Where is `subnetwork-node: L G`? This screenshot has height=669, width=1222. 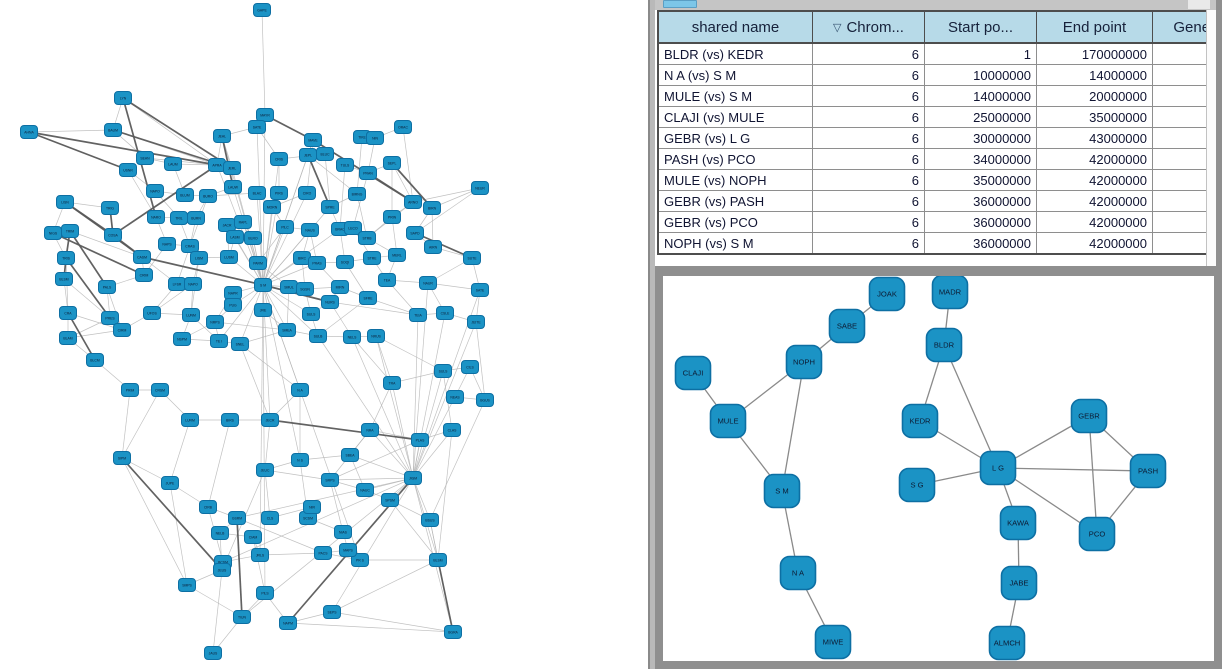 subnetwork-node: L G is located at coordinates (998, 468).